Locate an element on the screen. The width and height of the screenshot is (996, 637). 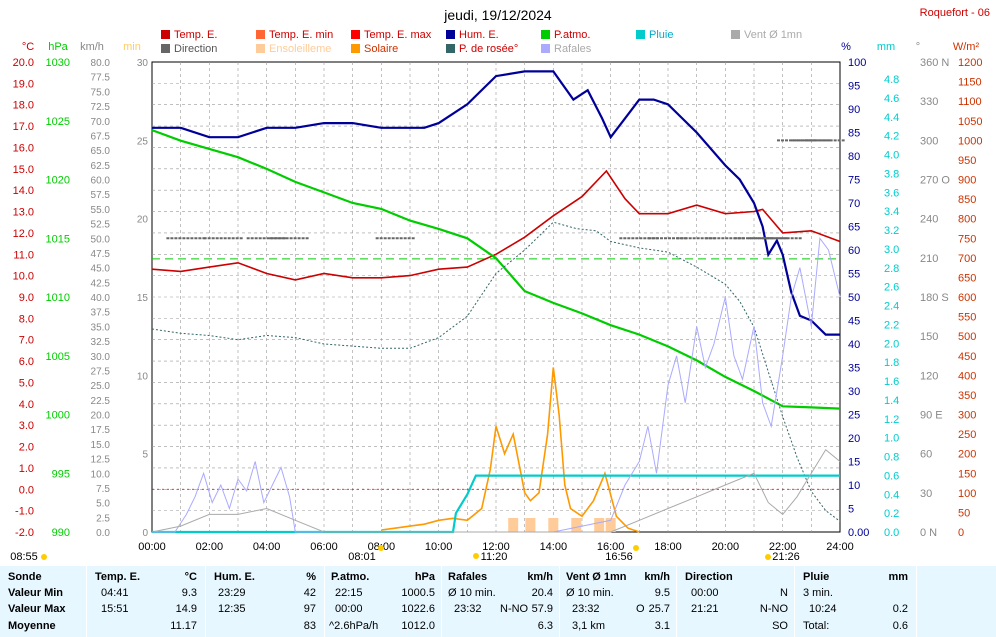
tick-wind: 32.5 is located at coordinates (101, 342).